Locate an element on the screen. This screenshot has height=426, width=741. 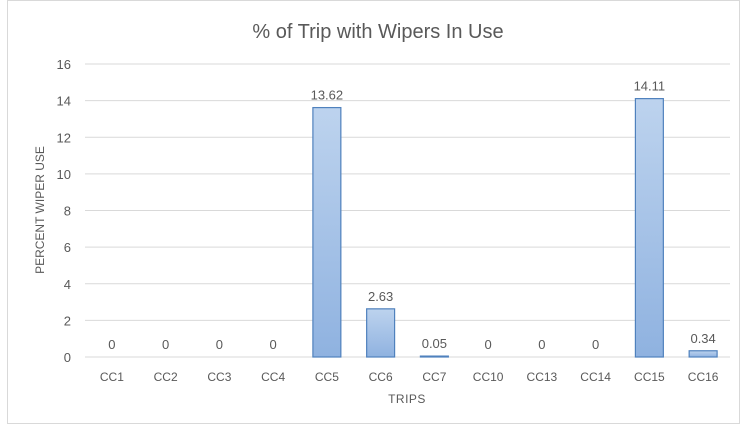
y-tick-label: 12 is located at coordinates (64, 137).